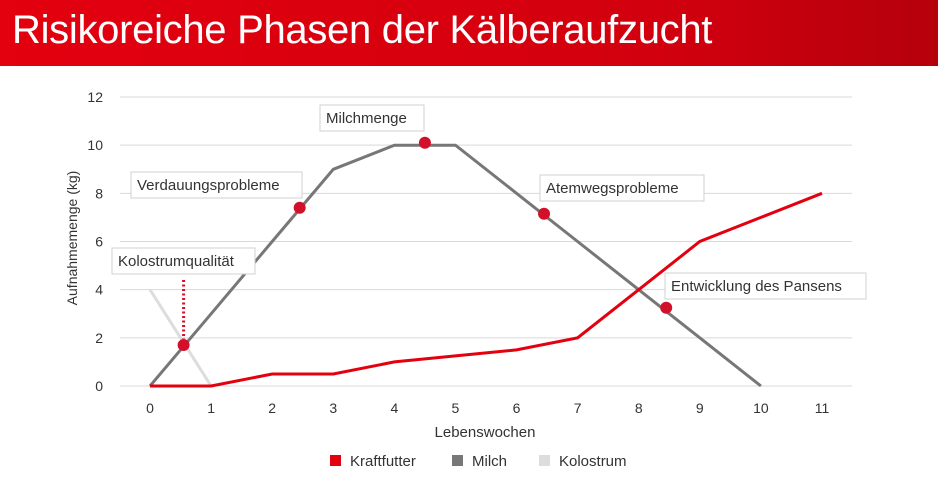  Describe the element at coordinates (150, 408) in the screenshot. I see `x-tick-label: 0` at that location.